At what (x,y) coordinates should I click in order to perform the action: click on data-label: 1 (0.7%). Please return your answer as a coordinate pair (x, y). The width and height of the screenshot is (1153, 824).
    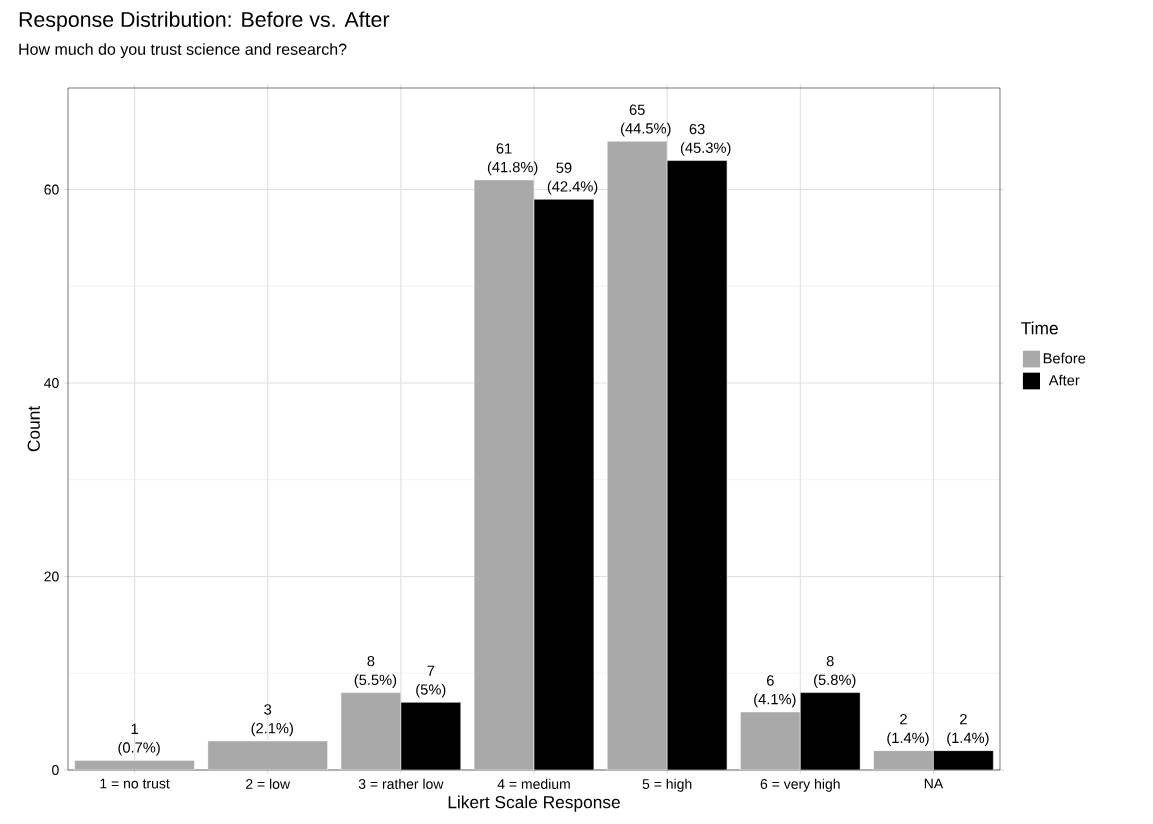
    Looking at the image, I should click on (139, 739).